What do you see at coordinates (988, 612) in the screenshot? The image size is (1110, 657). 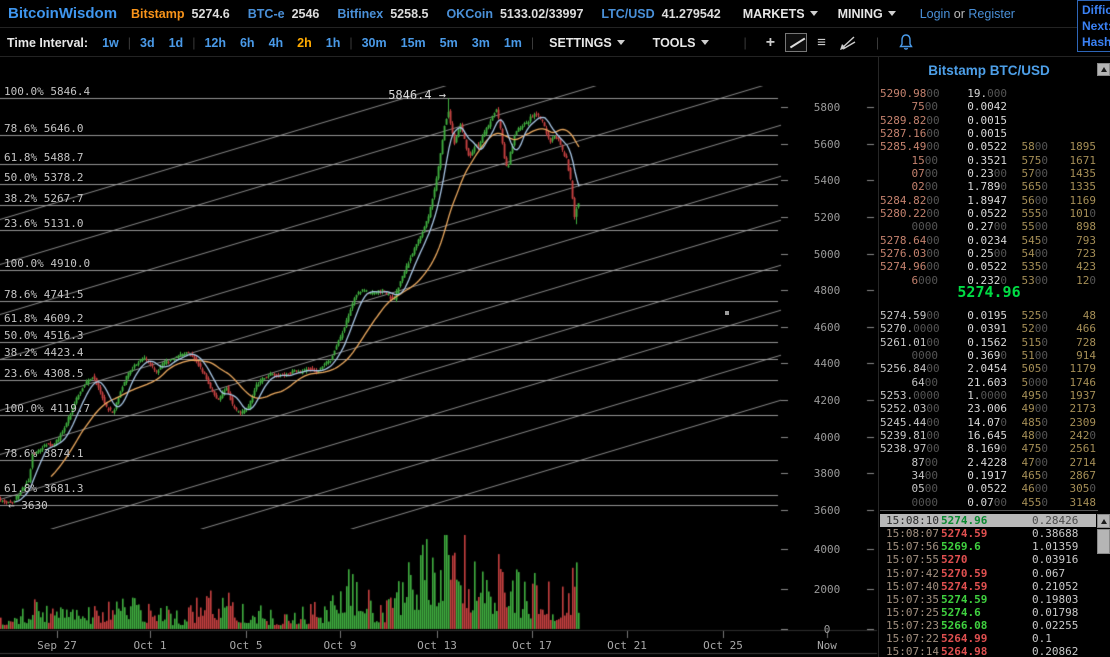 I see `trade-row: 15:07:25 5274.6 0.01798` at bounding box center [988, 612].